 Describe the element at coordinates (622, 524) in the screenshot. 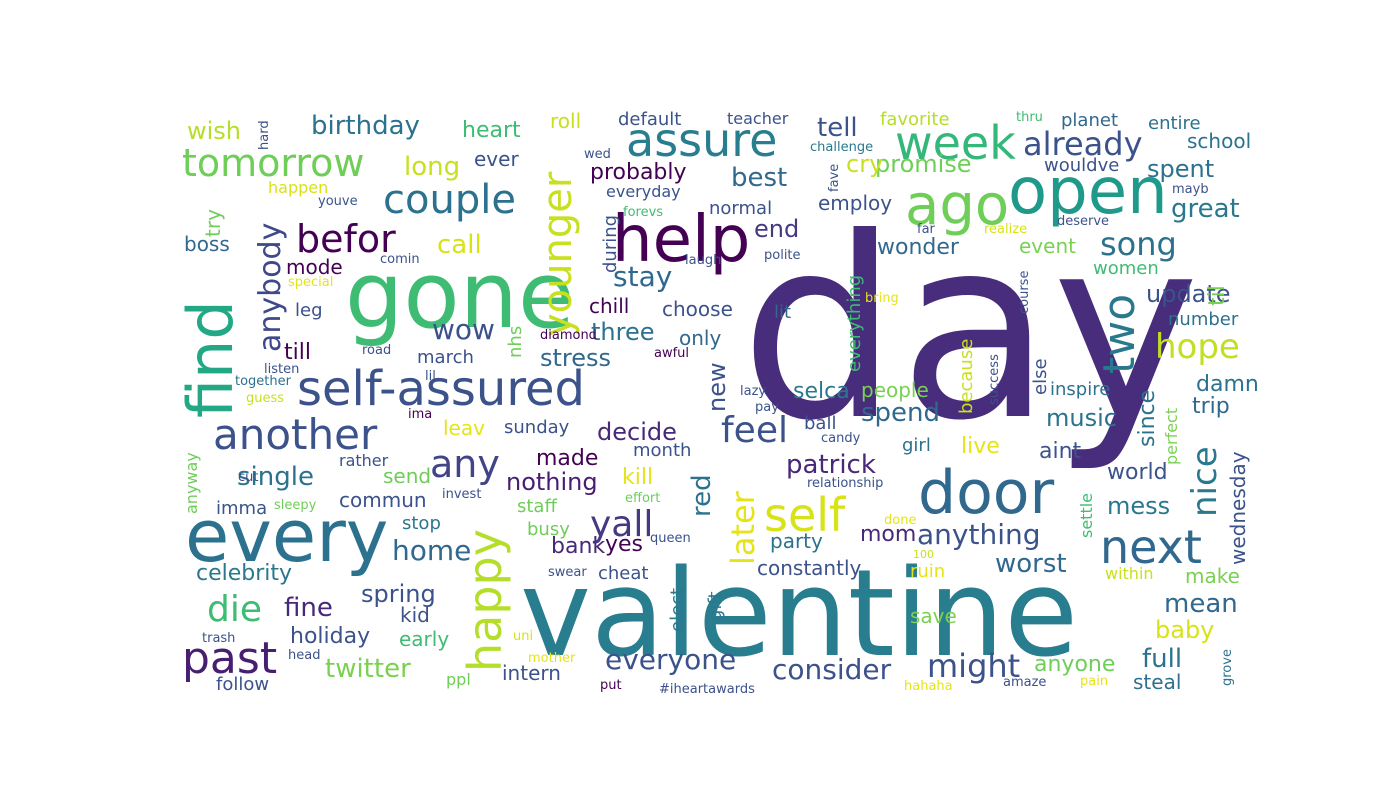

I see `cloud-word: yall` at that location.